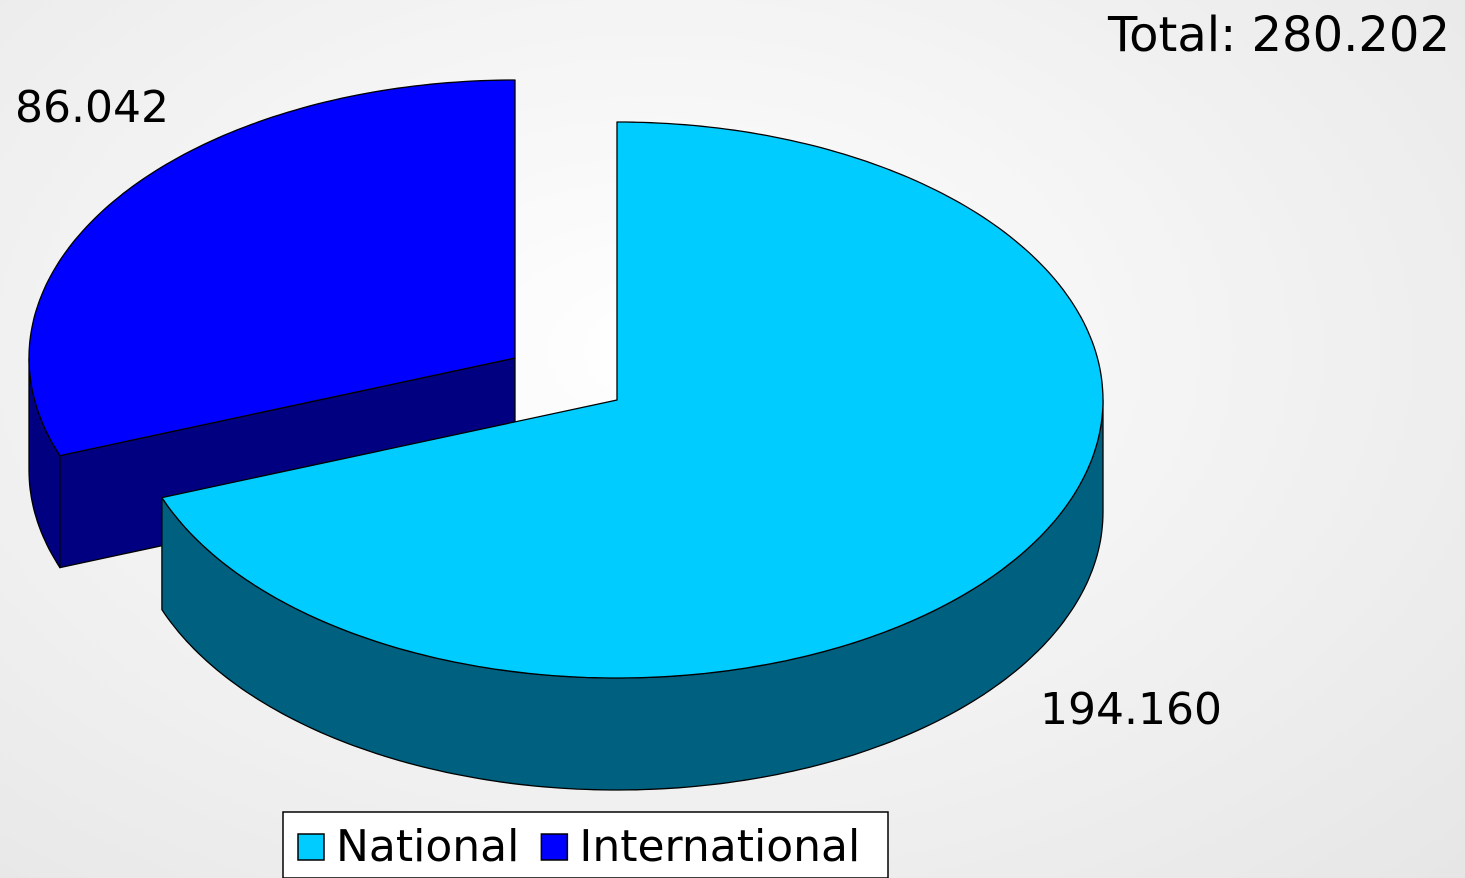 This screenshot has height=878, width=1465. I want to click on legend-label: International, so click(719, 846).